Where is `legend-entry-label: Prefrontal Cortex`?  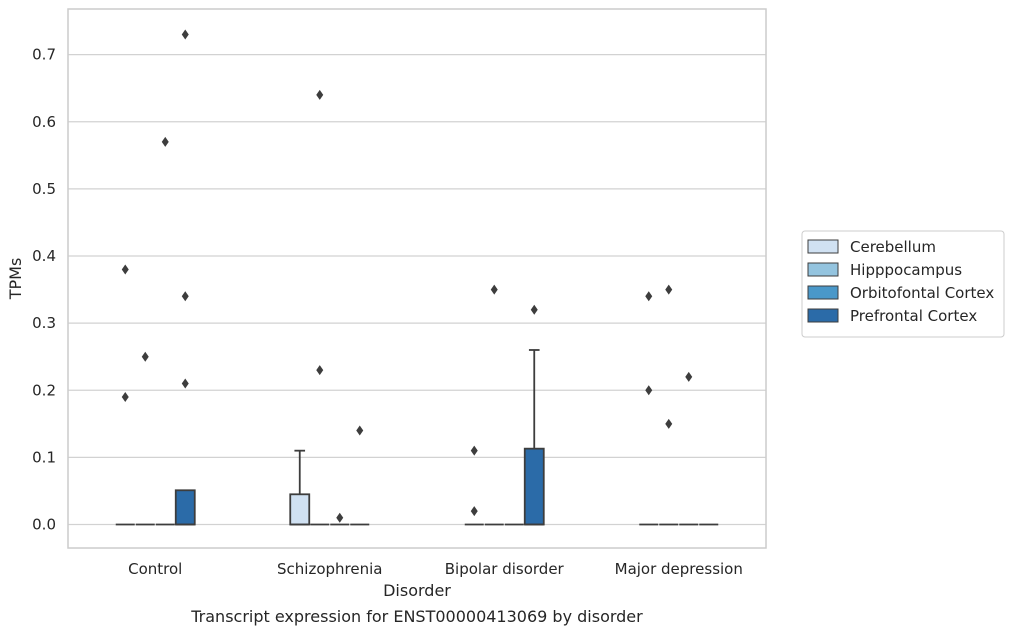
legend-entry-label: Prefrontal Cortex is located at coordinates (913, 316).